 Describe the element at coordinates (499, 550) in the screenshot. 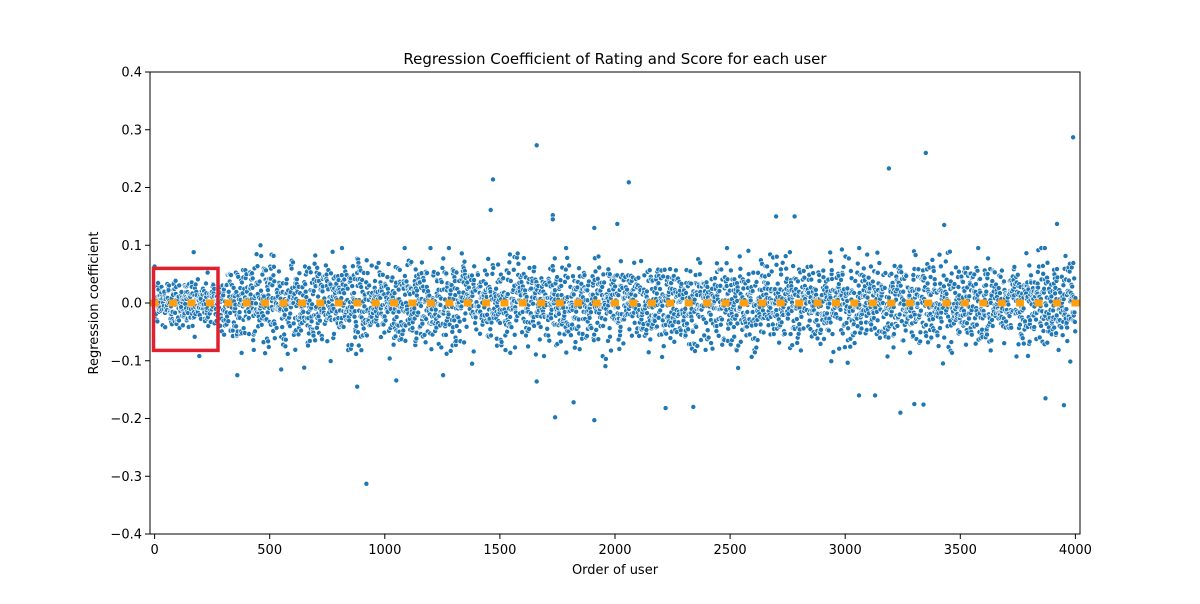

I see `x-tick-label: 1500` at that location.